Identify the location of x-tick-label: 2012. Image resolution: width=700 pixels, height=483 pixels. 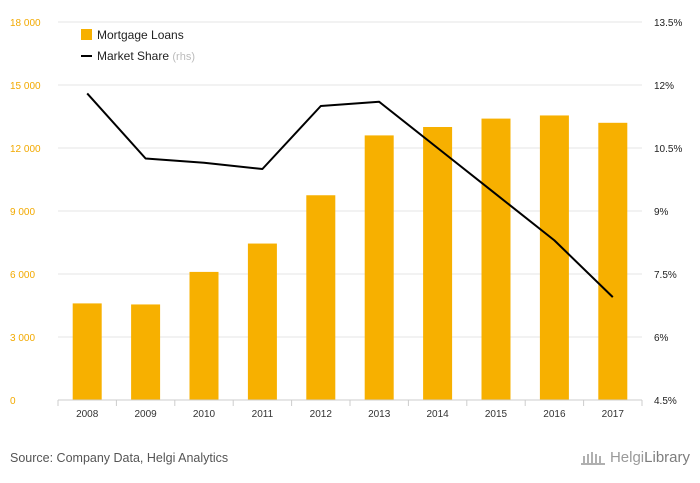
(321, 414).